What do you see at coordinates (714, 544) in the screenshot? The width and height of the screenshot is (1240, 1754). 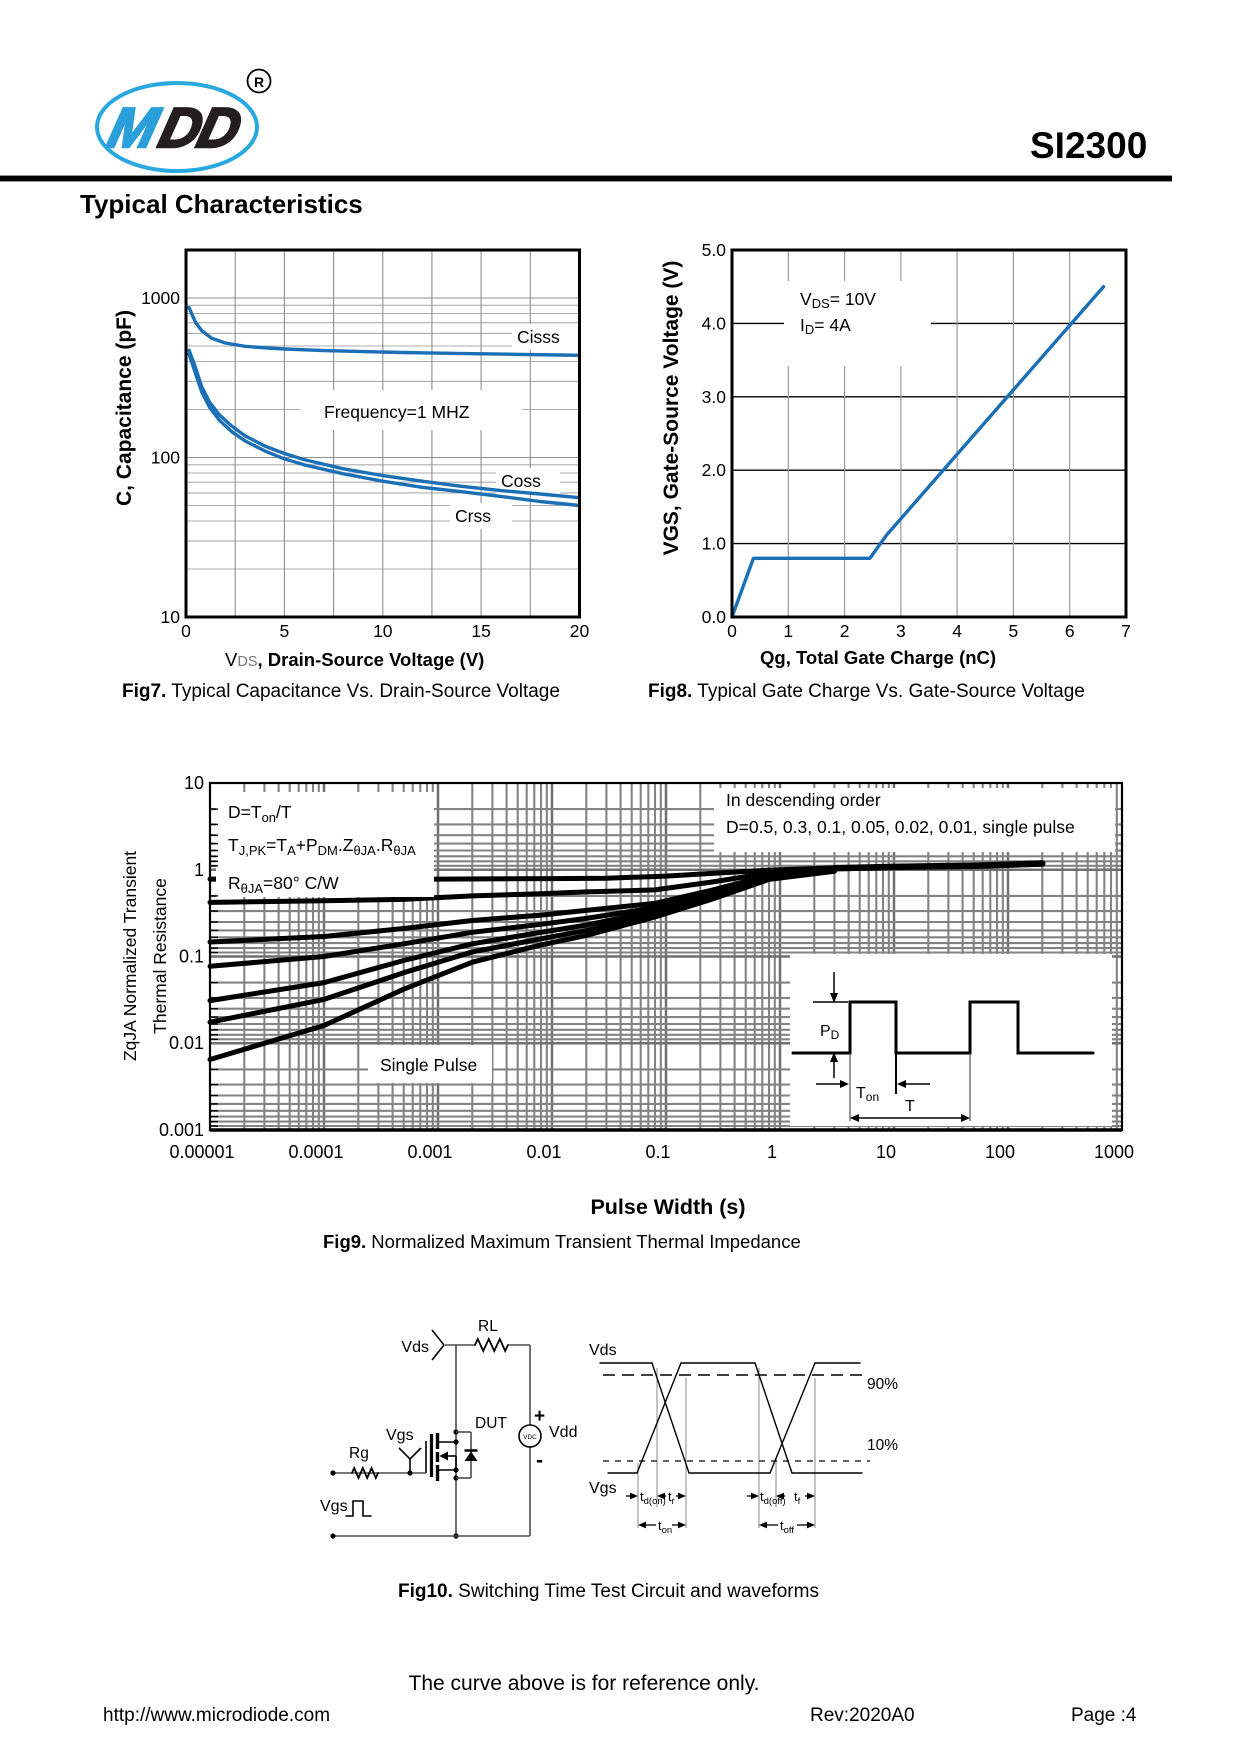 I see `svg-text: 1.0` at bounding box center [714, 544].